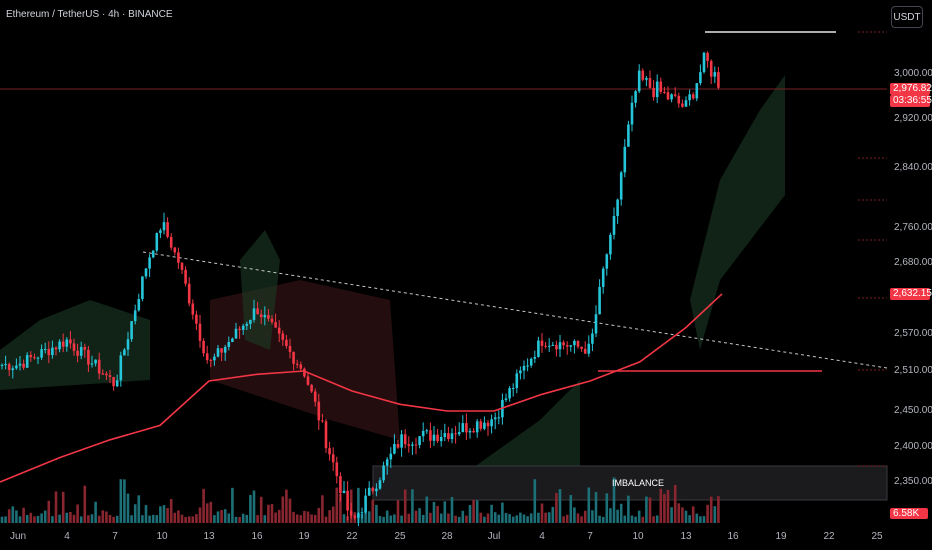  Describe the element at coordinates (911, 89) in the screenshot. I see `last-price-tag: 2,976.82` at that location.